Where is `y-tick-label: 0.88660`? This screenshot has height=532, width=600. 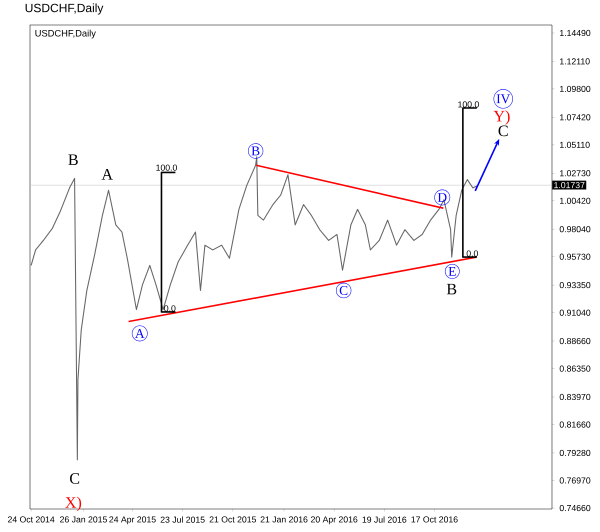 y-tick-label: 0.88660 is located at coordinates (575, 341).